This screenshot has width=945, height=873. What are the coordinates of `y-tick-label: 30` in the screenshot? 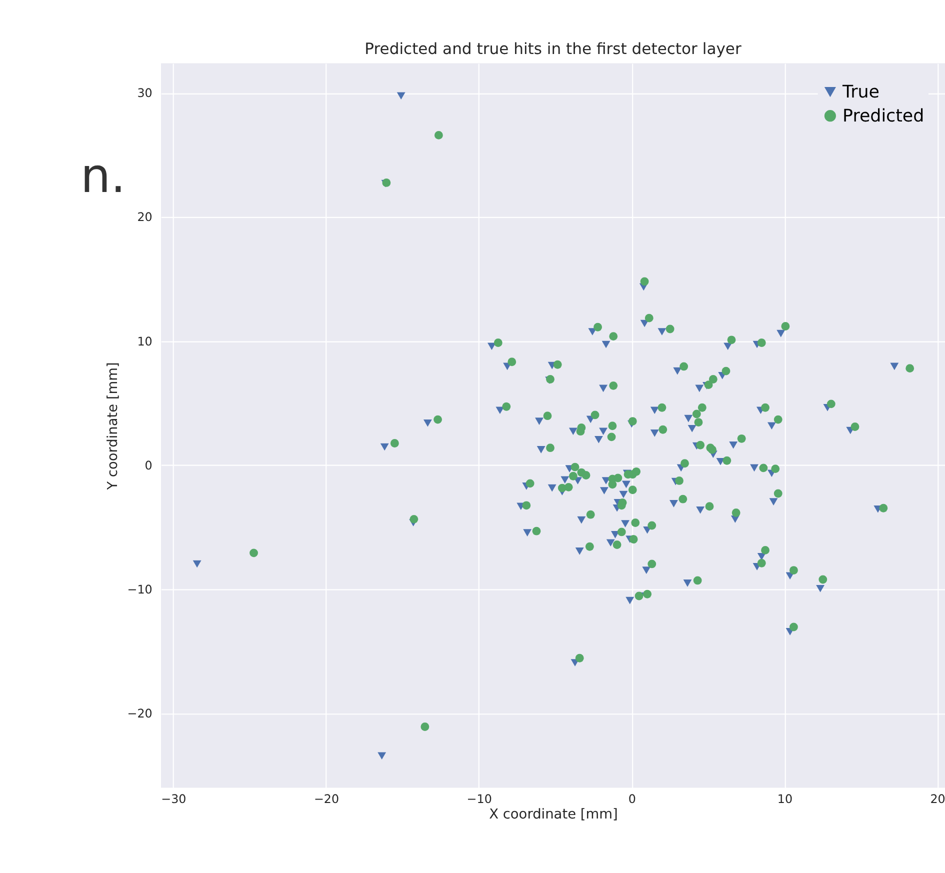 It's located at (144, 93).